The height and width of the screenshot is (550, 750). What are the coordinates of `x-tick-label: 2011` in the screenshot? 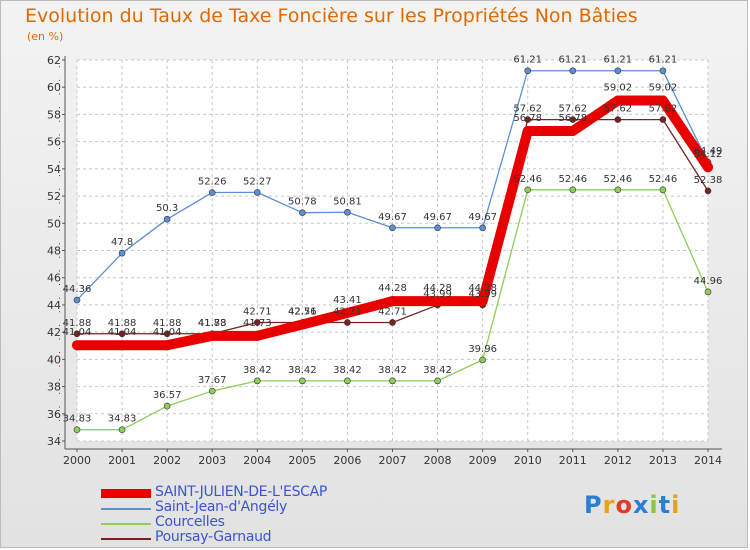 It's located at (573, 460).